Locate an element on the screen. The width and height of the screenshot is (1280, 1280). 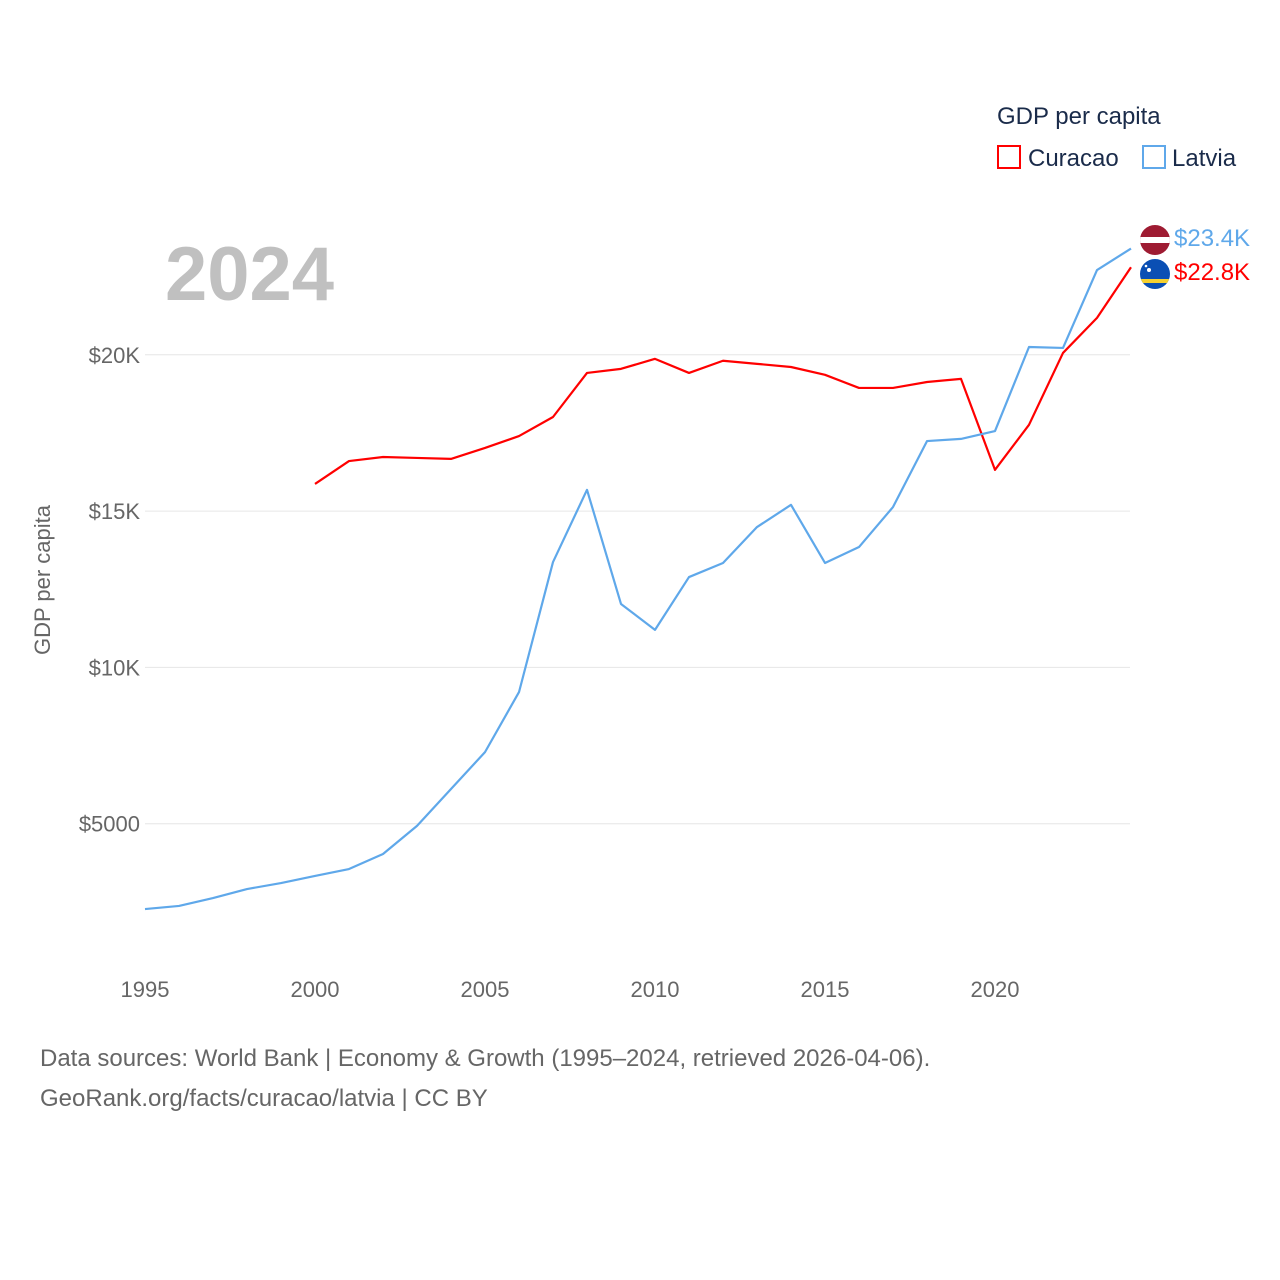
series-line-curacao is located at coordinates (723, 375).